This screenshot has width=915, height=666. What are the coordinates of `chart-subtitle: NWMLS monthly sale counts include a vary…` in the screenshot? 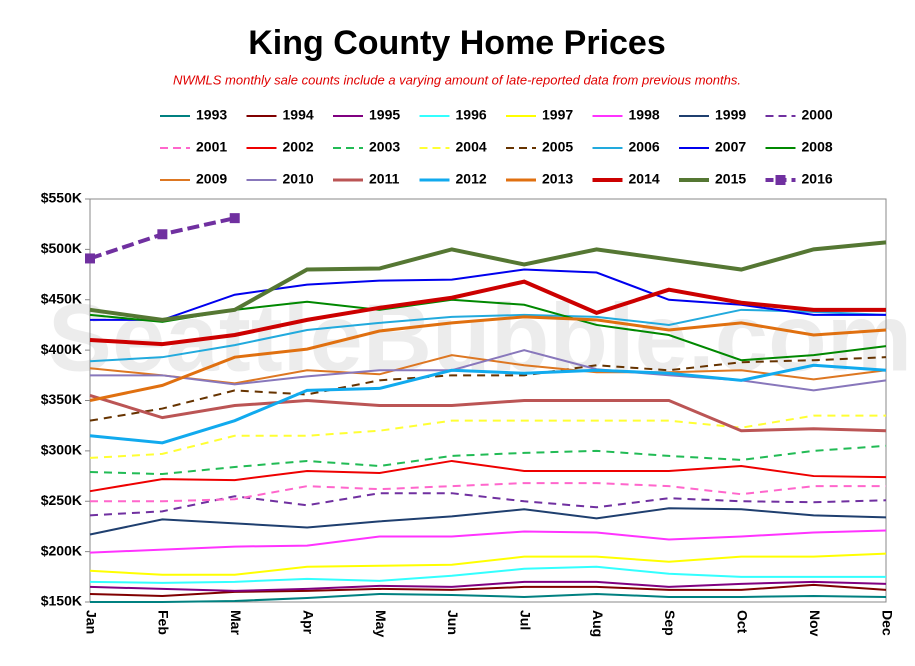 It's located at (457, 79).